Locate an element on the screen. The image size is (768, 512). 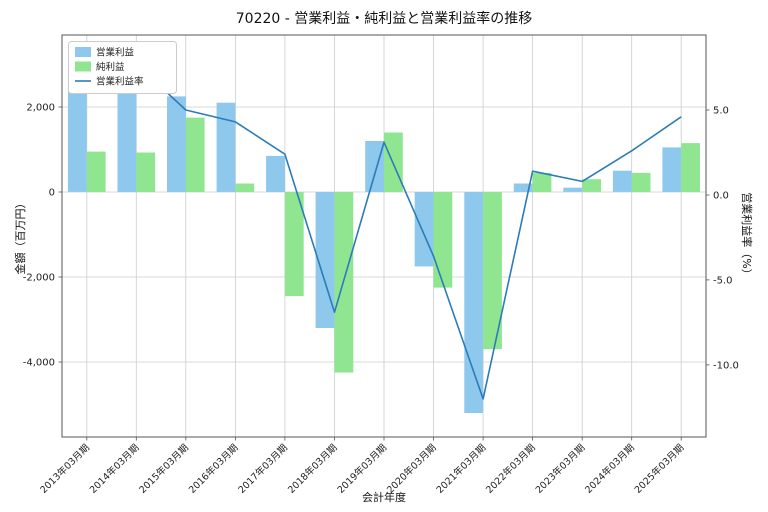
y-tick-label-right: 0.0 is located at coordinates (721, 196).